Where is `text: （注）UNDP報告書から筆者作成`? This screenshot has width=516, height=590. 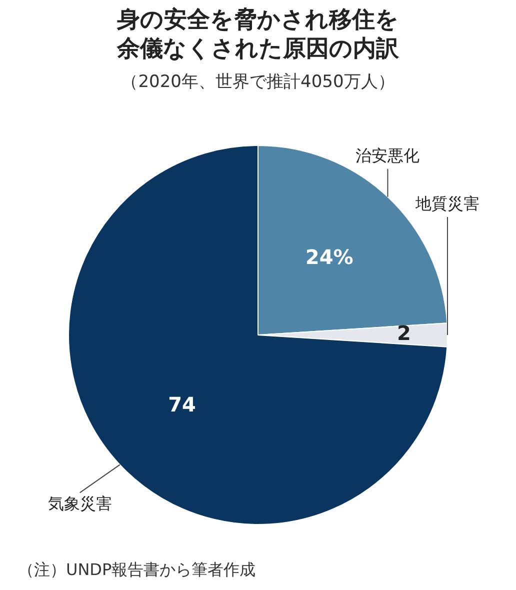
text: （注）UNDP報告書から筆者作成 is located at coordinates (137, 570).